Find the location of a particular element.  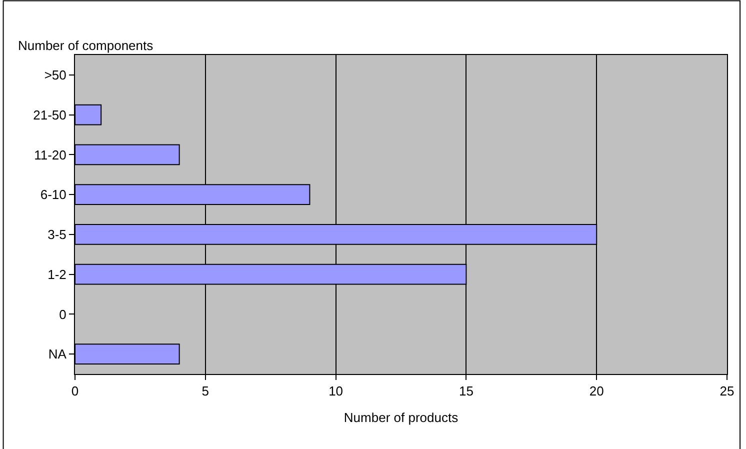

y-tick-label: 0 is located at coordinates (62, 314).